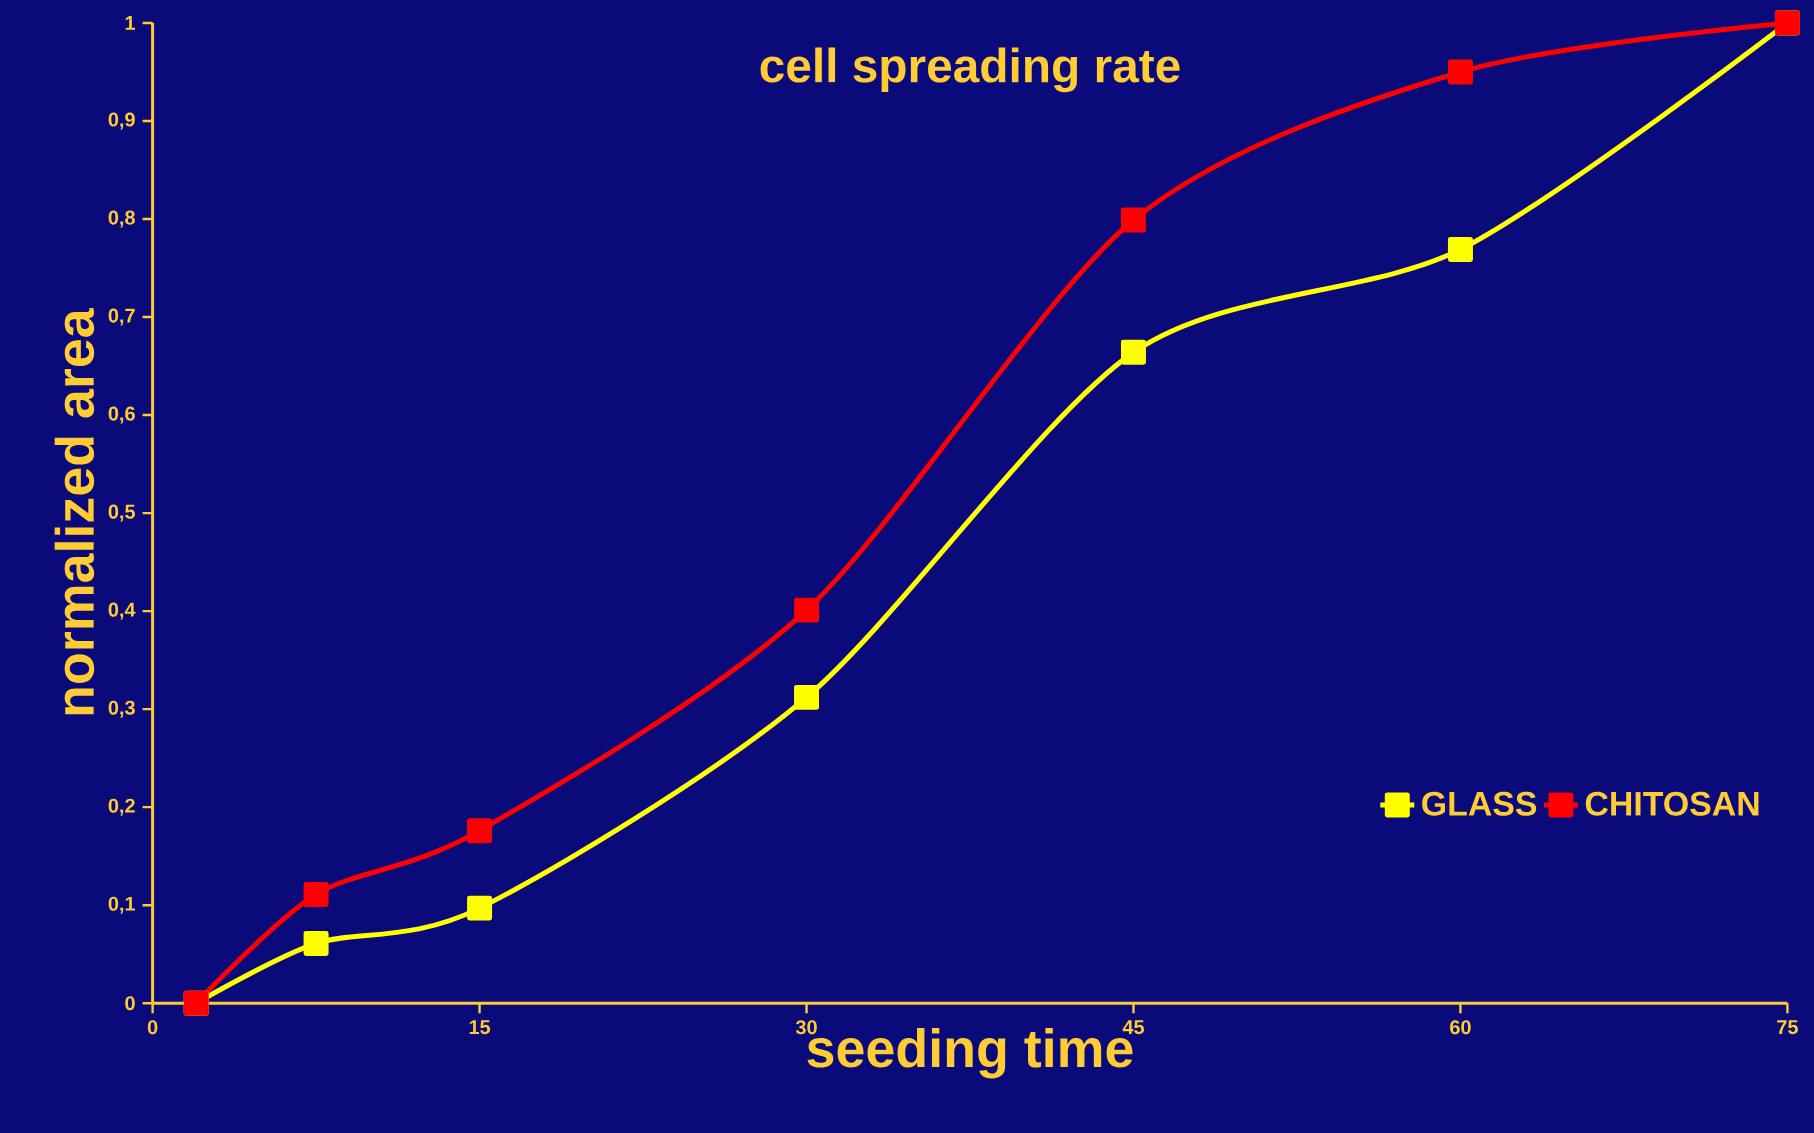 The width and height of the screenshot is (1814, 1133). What do you see at coordinates (122, 905) in the screenshot?
I see `y-tick-label: 0,1` at bounding box center [122, 905].